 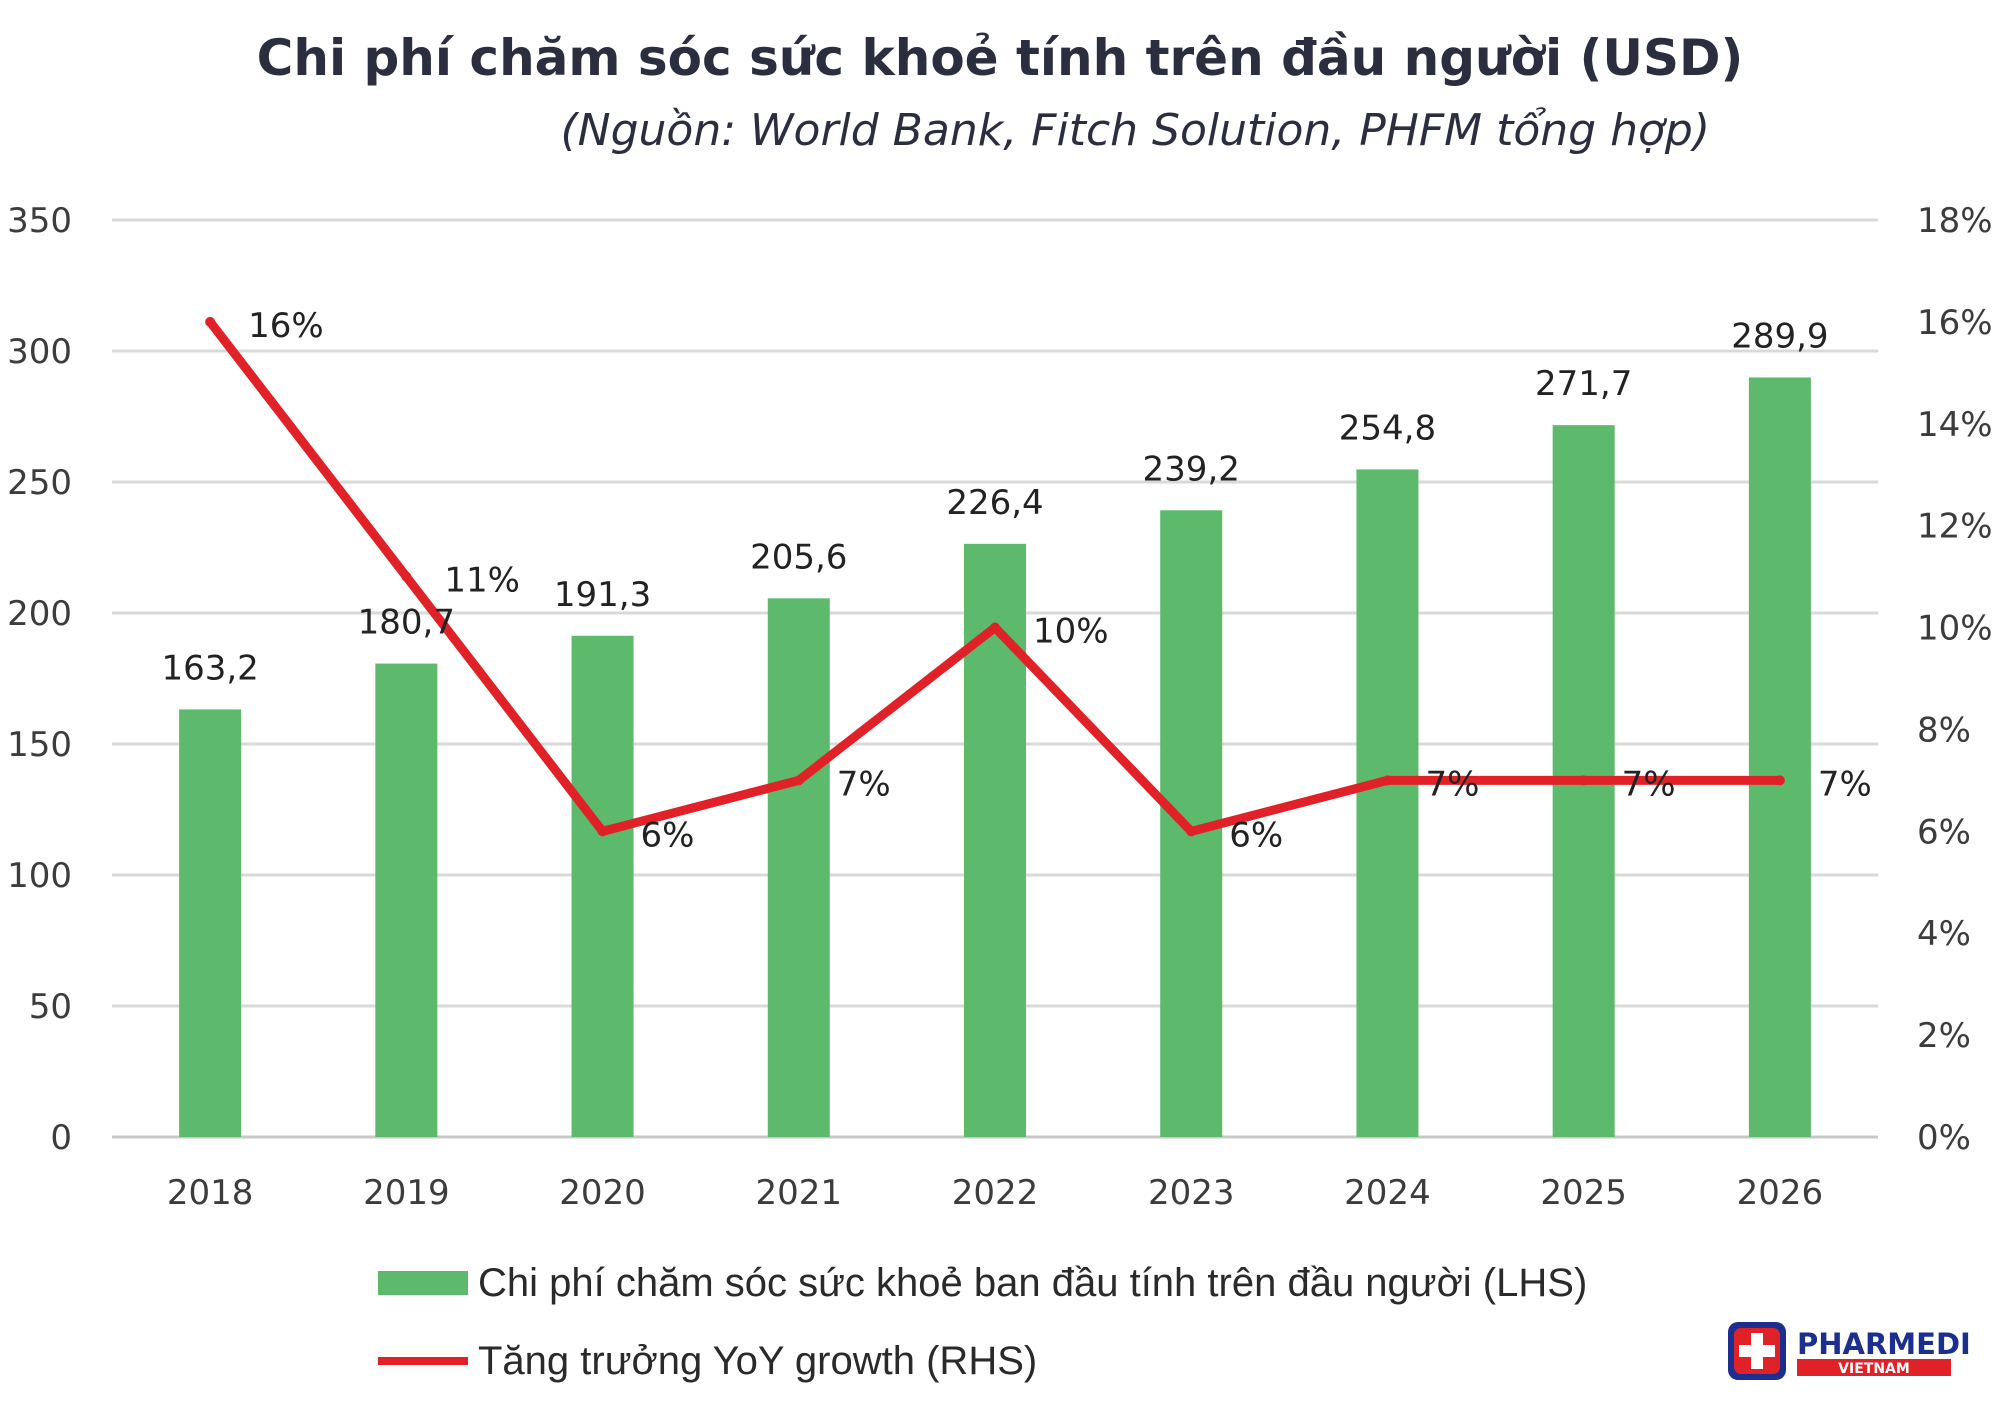 I want to click on bar-value-label: 205,6, so click(x=798, y=557).